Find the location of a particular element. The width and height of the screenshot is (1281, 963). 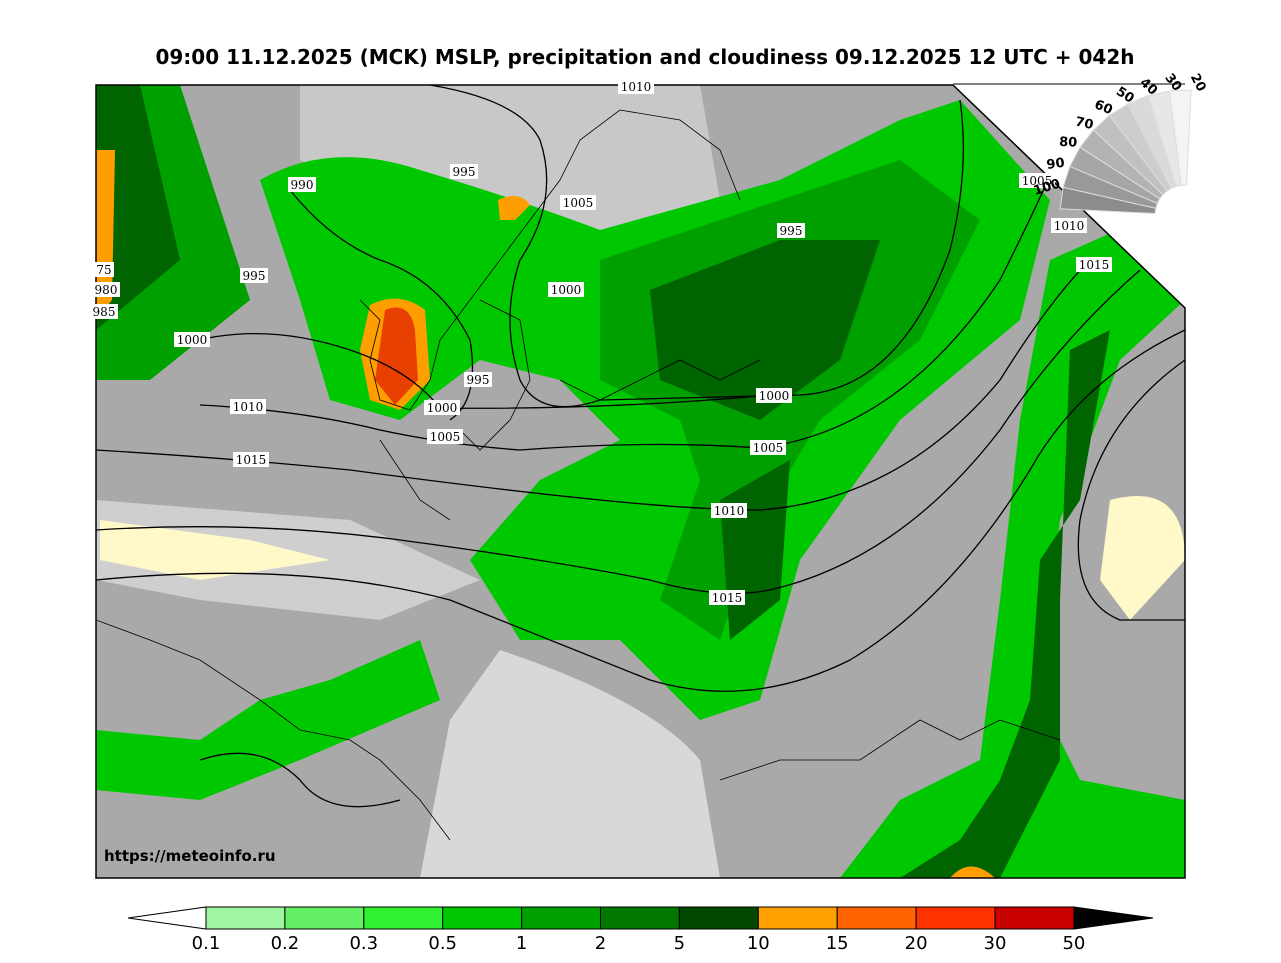

legend-label: 30 is located at coordinates (995, 943).